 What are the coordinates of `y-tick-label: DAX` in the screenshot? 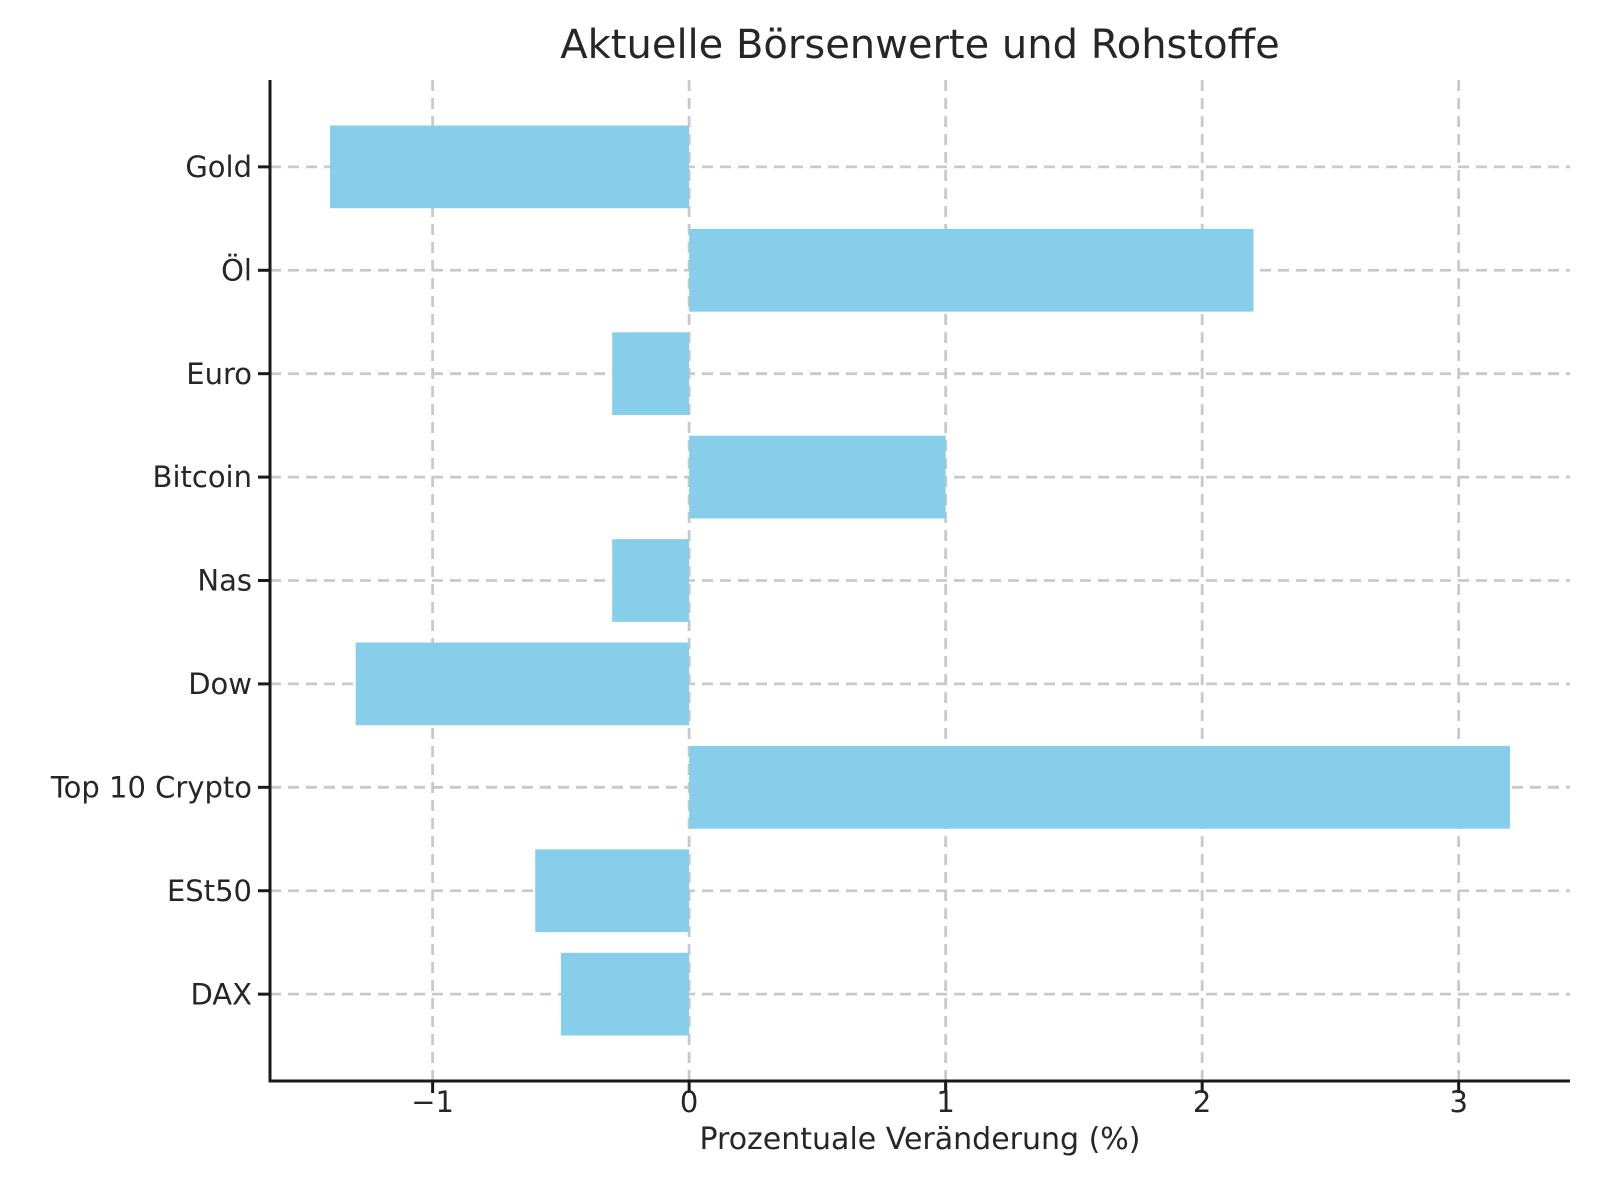 It's located at (221, 994).